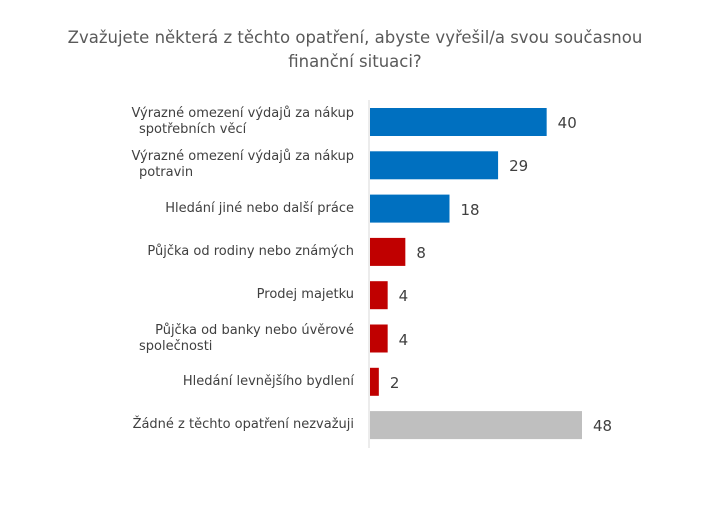 This screenshot has width=709, height=523. I want to click on category-label: Žádné z těchto opatření nezvažuji, so click(219, 425).